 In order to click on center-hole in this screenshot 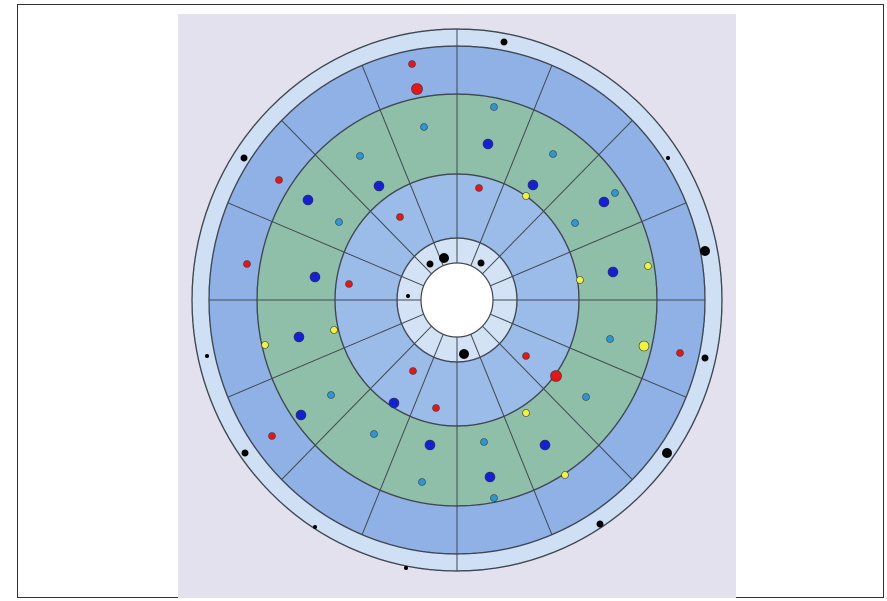, I will do `click(457, 300)`.